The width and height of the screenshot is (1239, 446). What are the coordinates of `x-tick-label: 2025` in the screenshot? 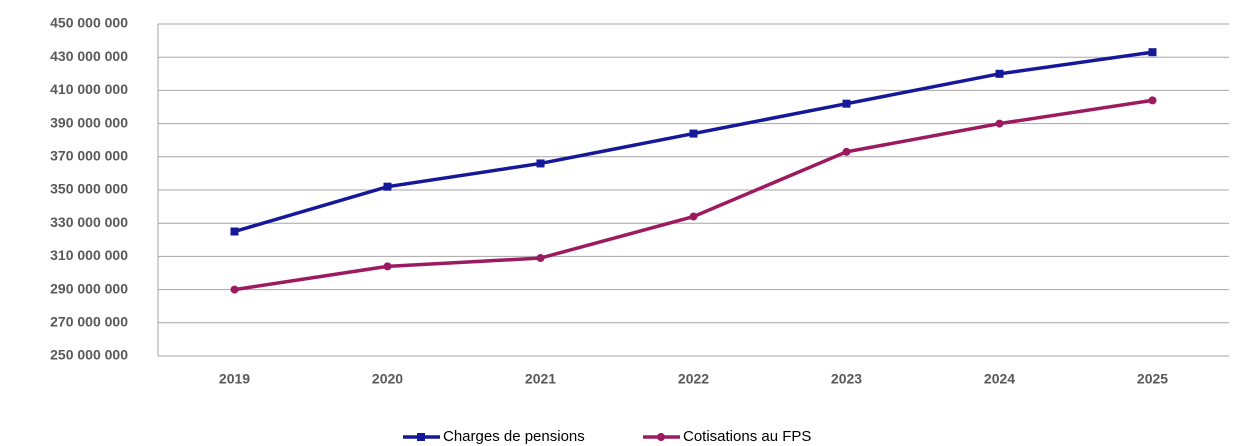 It's located at (1152, 379).